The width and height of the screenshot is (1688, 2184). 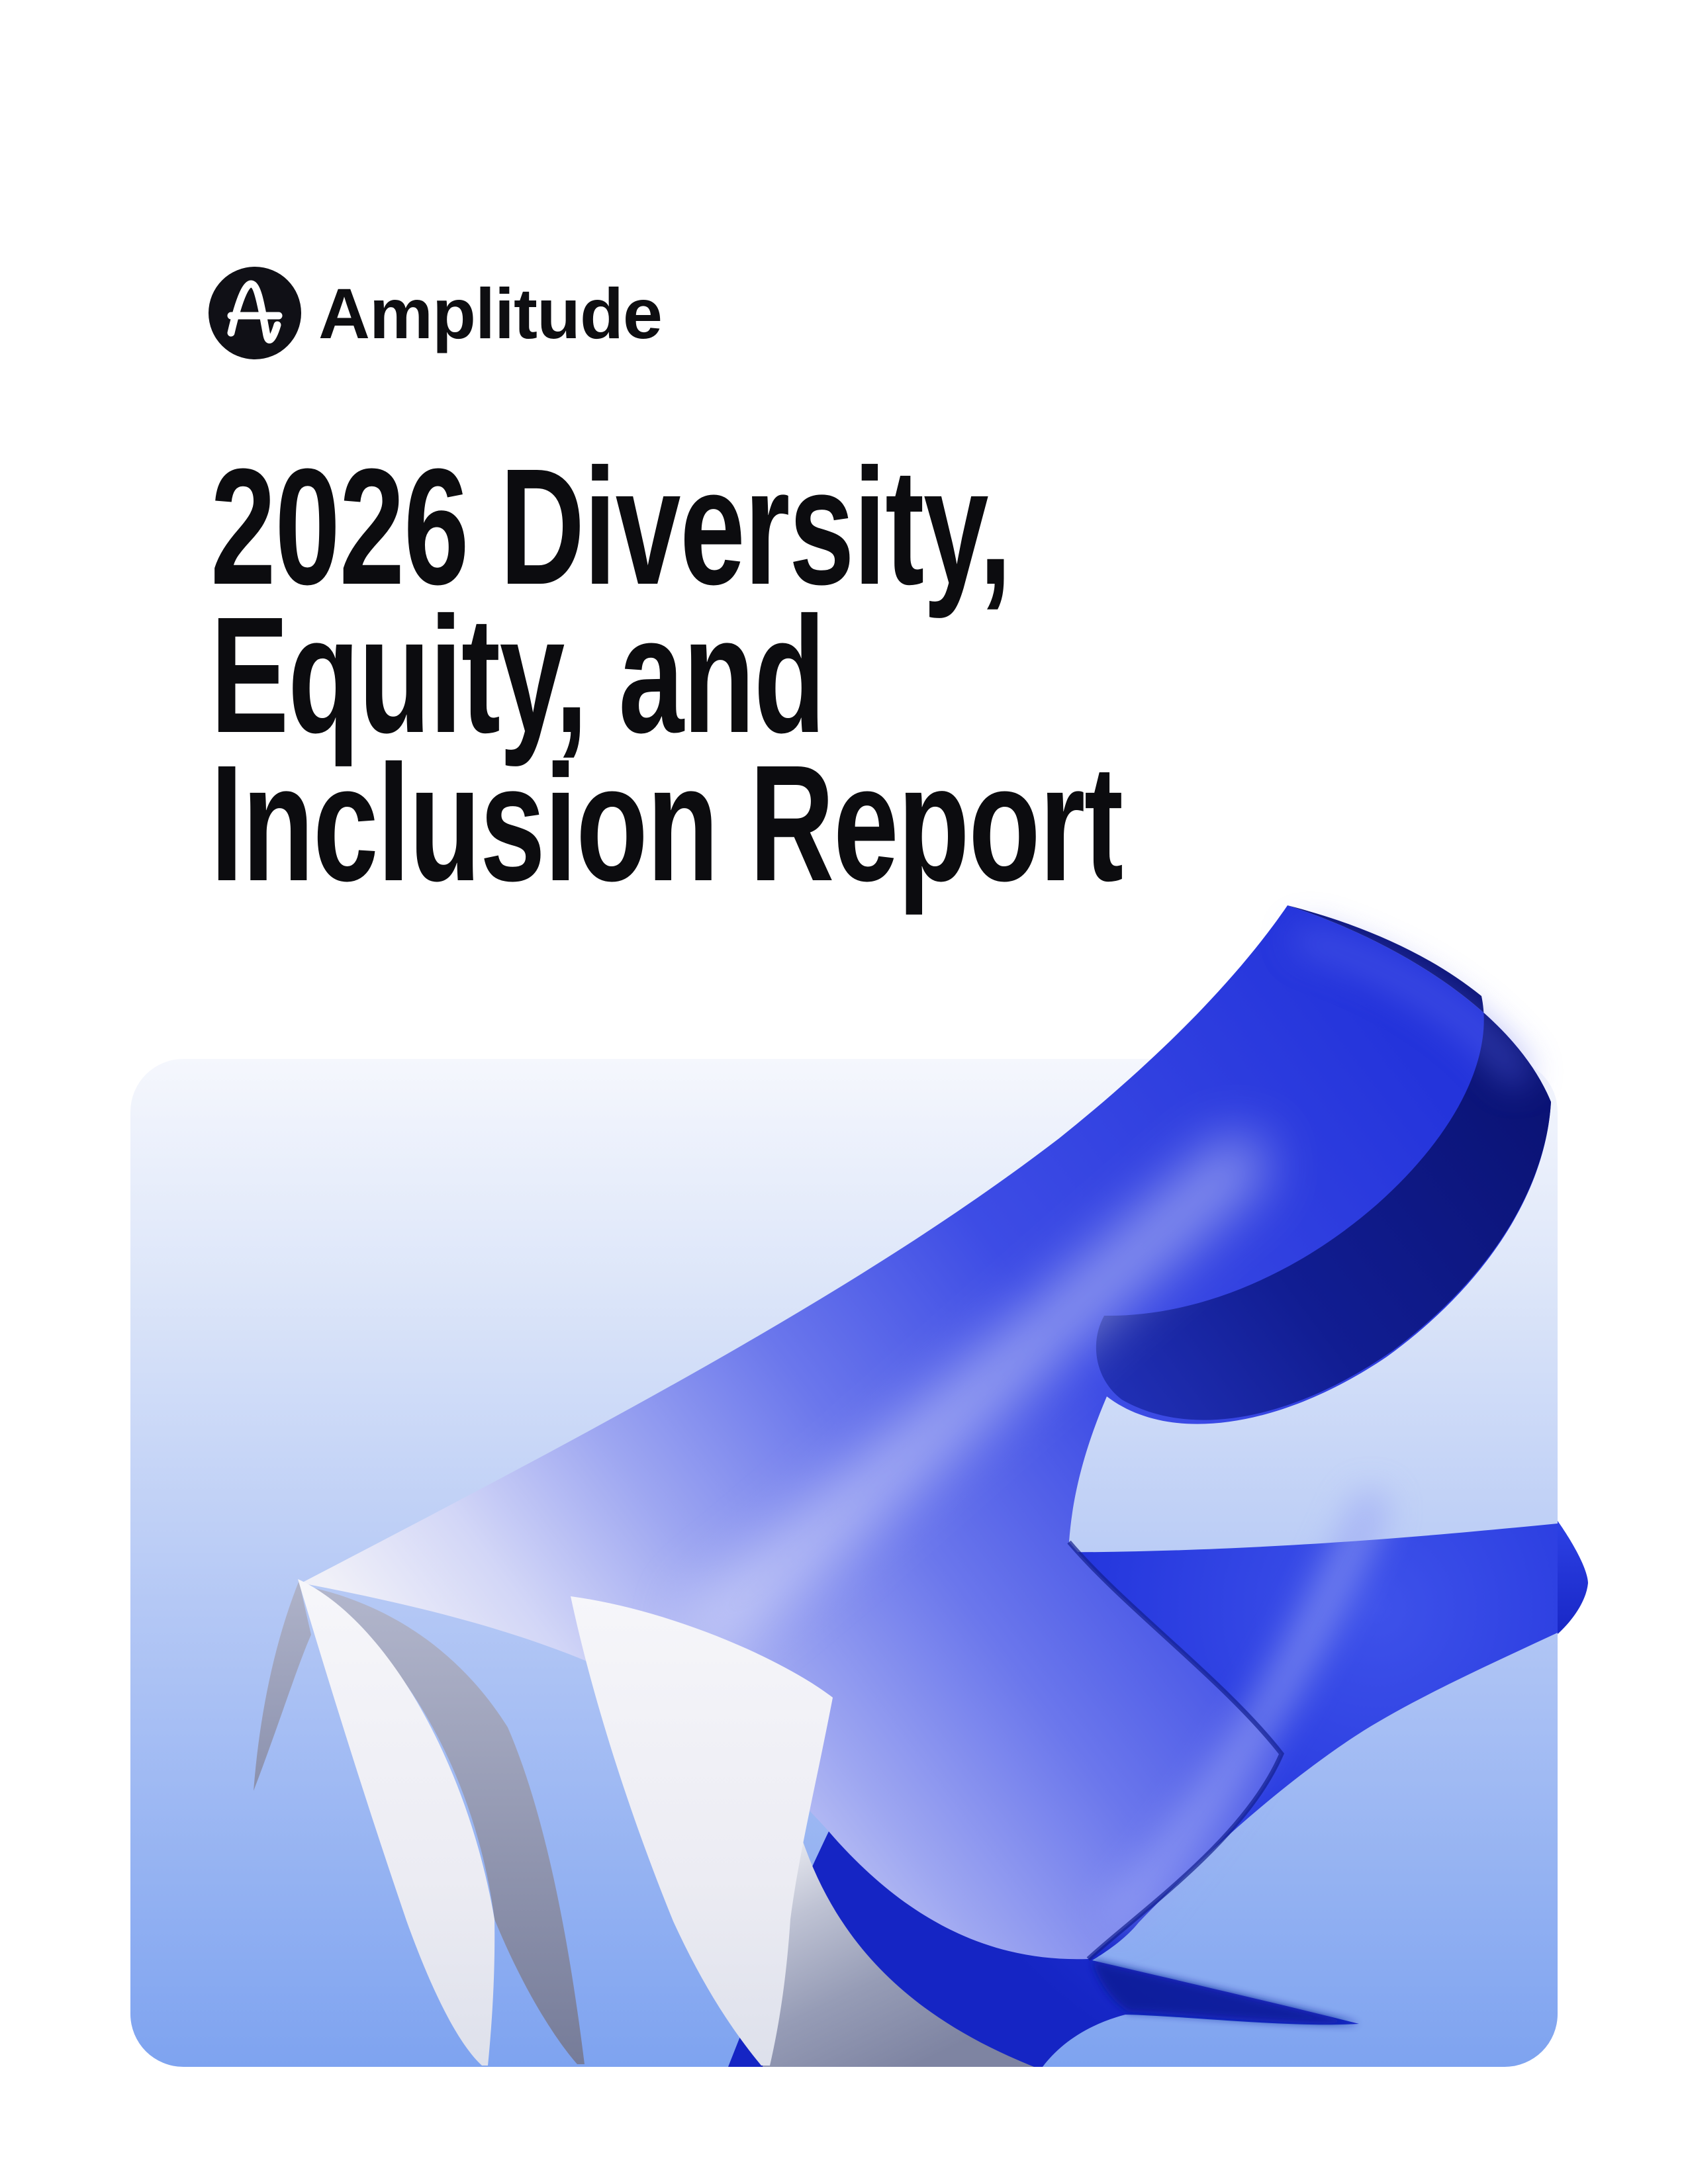 I want to click on amplitude-logo-icon, so click(x=255, y=313).